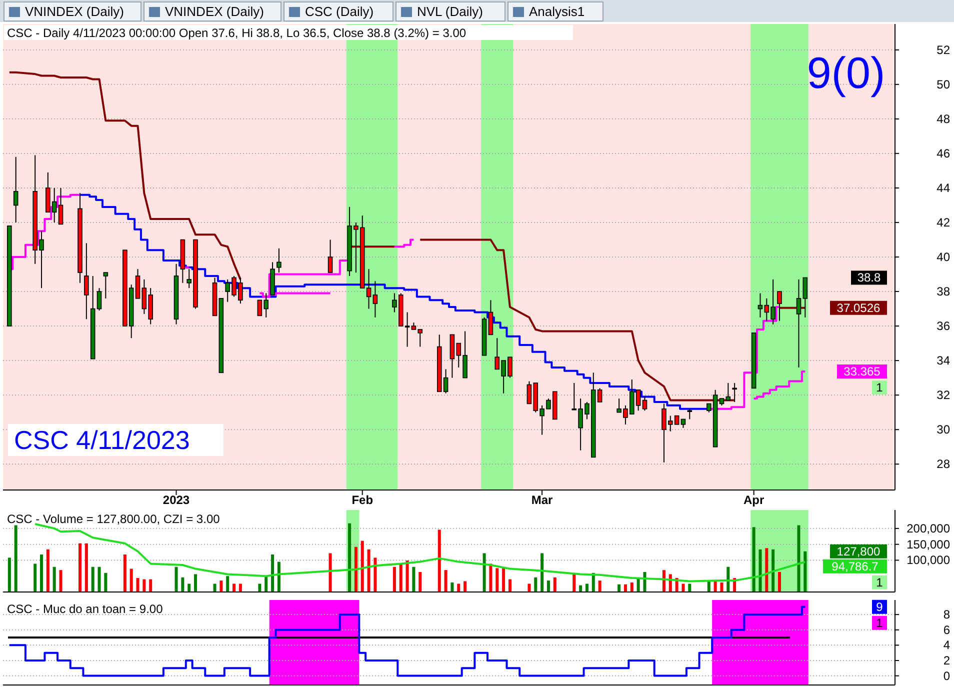 Image resolution: width=954 pixels, height=687 pixels. Describe the element at coordinates (450, 11) in the screenshot. I see `text: NVL (Daily)` at that location.